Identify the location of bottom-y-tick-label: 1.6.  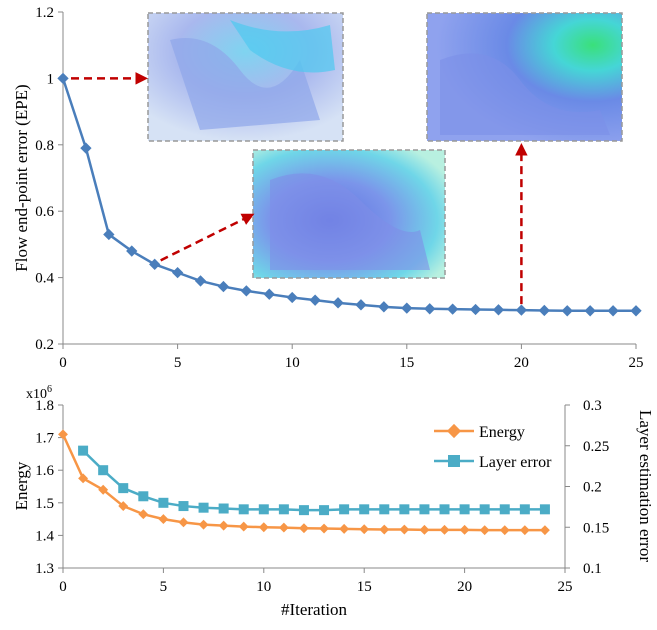
(44, 471).